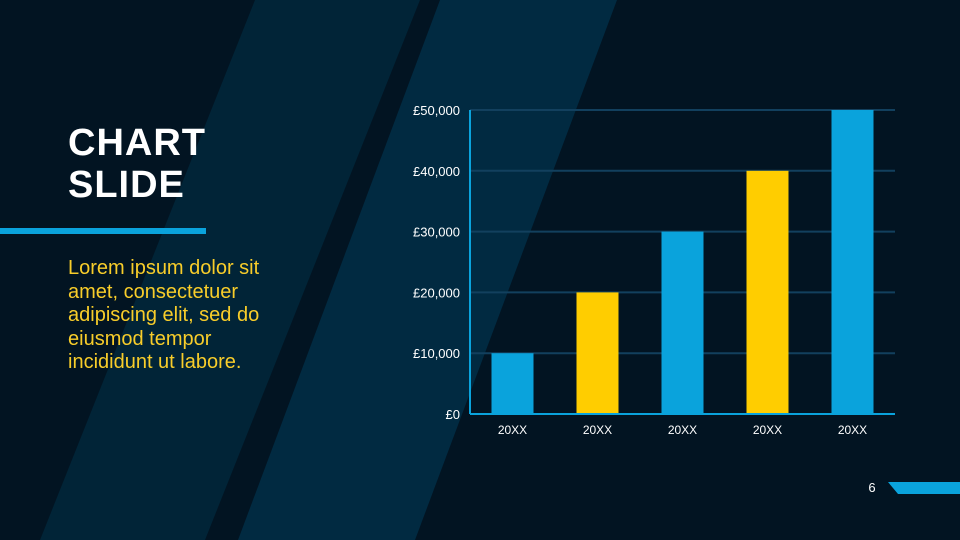  Describe the element at coordinates (436, 292) in the screenshot. I see `chart-y-tick-label: £20,000` at that location.